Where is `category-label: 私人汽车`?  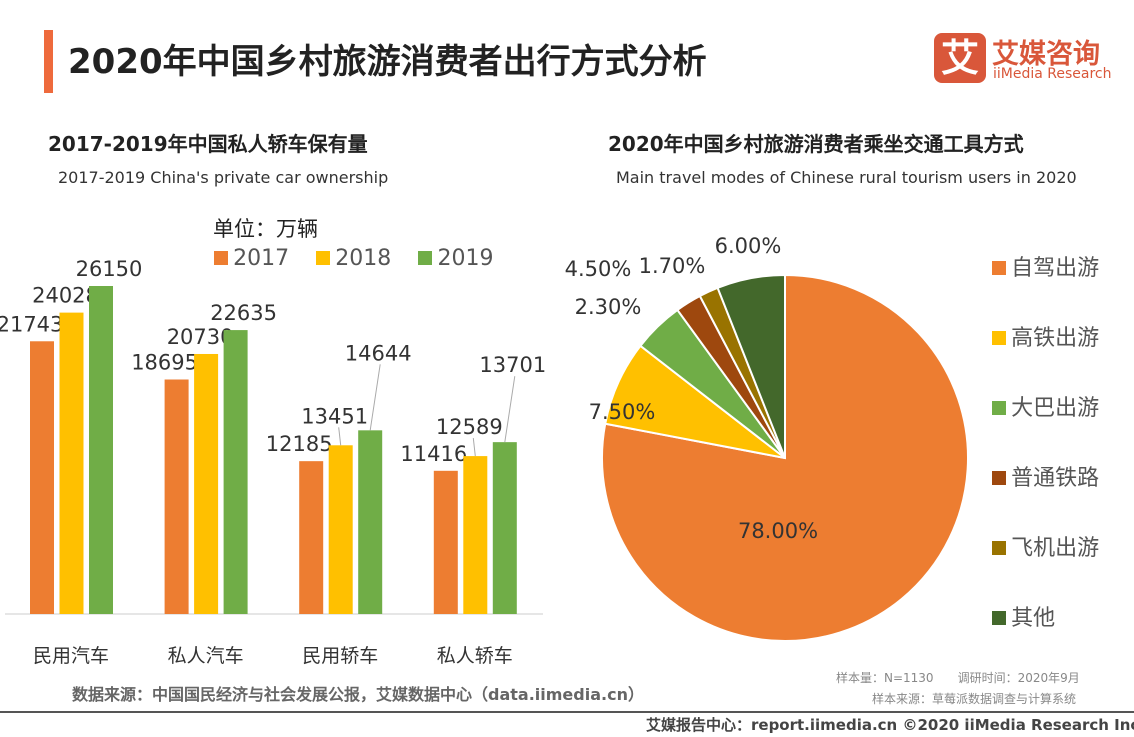 category-label: 私人汽车 is located at coordinates (206, 656).